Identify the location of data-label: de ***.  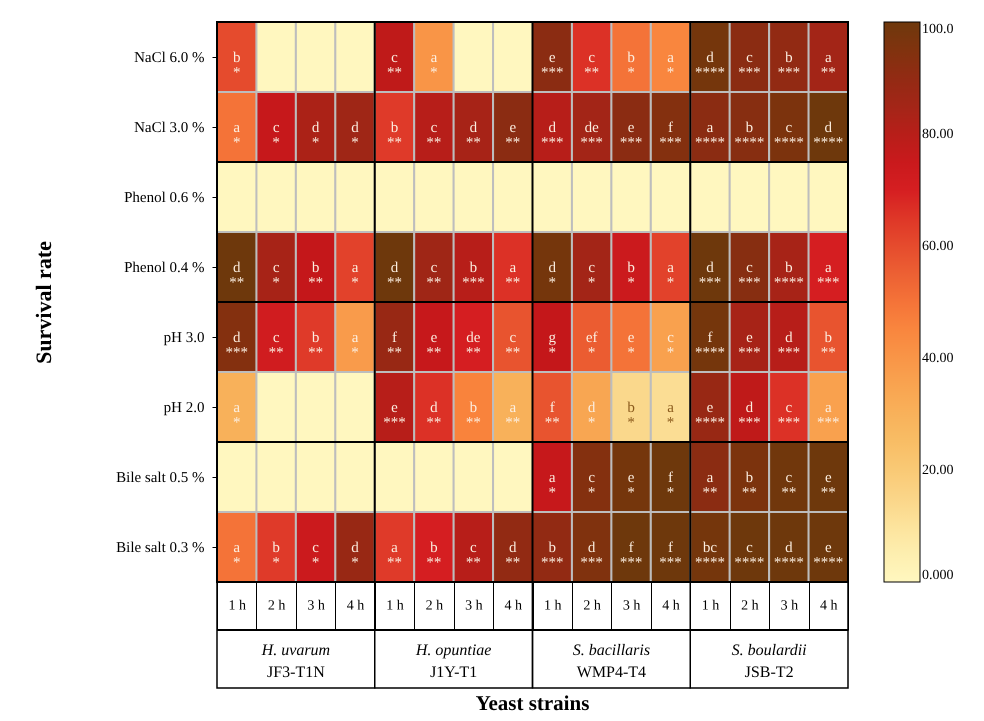
(591, 135).